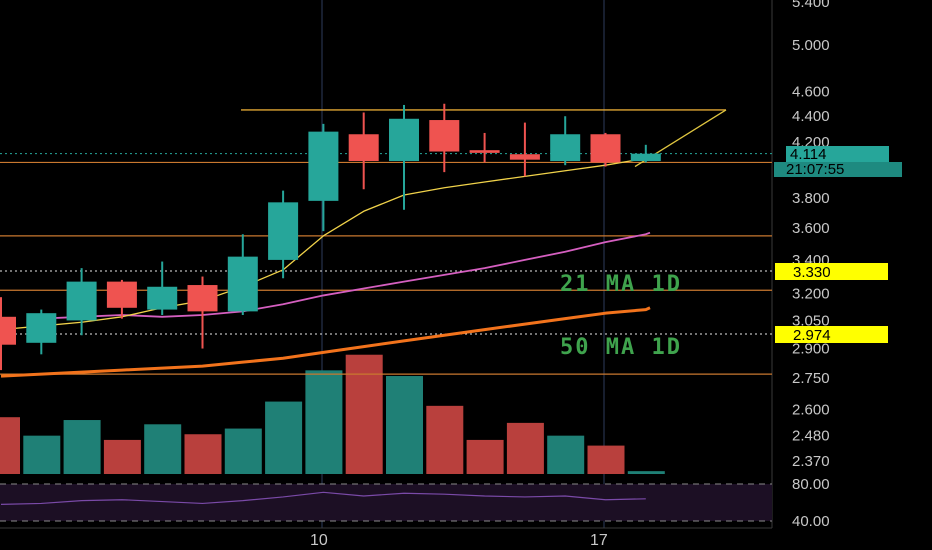  Describe the element at coordinates (812, 272) in the screenshot. I see `ma21-value-label: 3.330` at that location.